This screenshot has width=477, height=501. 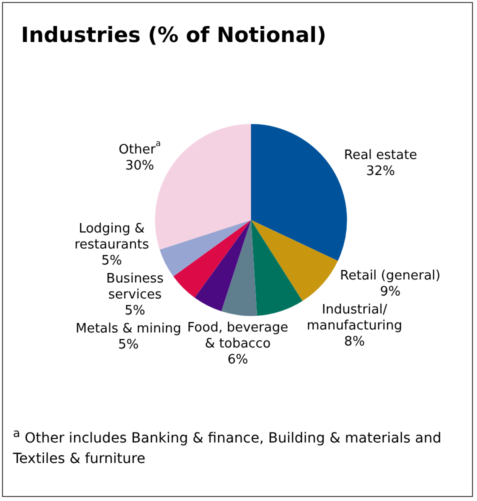 What do you see at coordinates (112, 236) in the screenshot?
I see `slice-label: Lodging & restaurants` at bounding box center [112, 236].